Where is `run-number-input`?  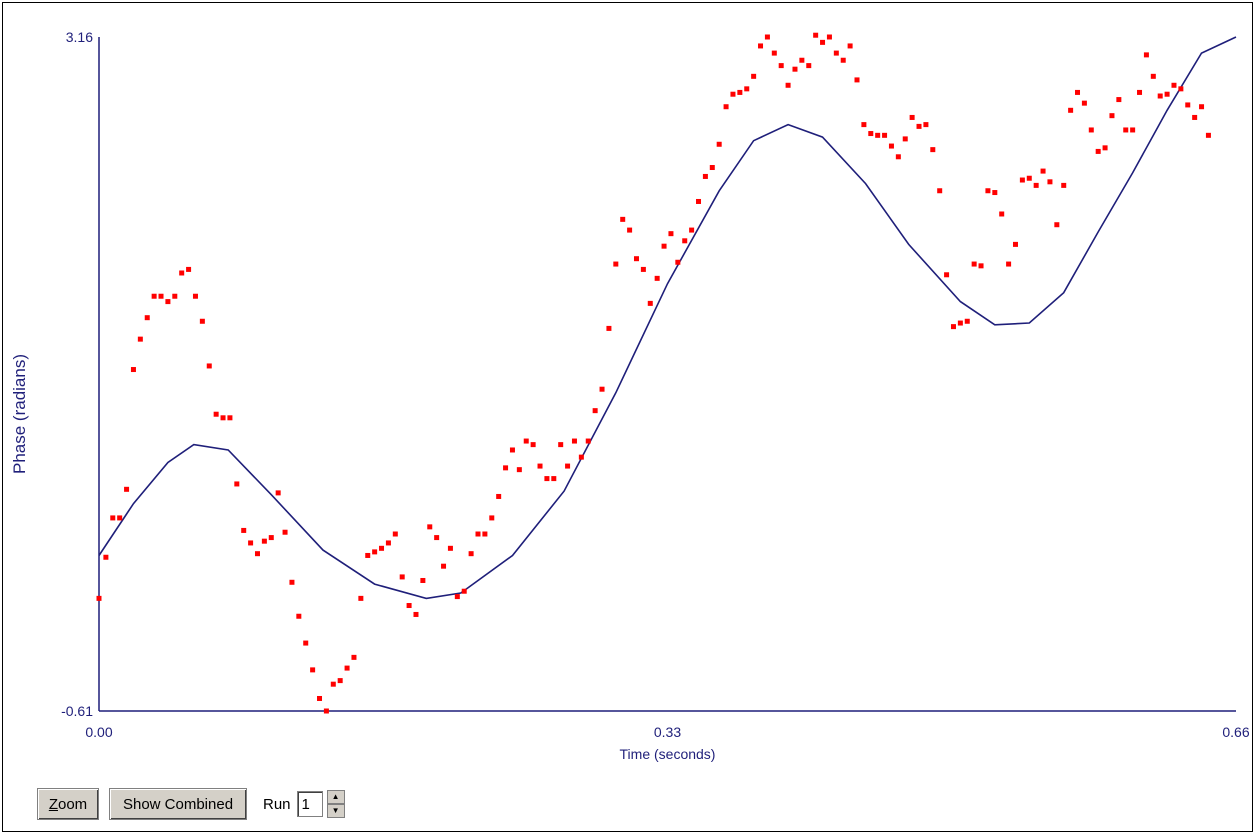 run-number-input is located at coordinates (309, 804).